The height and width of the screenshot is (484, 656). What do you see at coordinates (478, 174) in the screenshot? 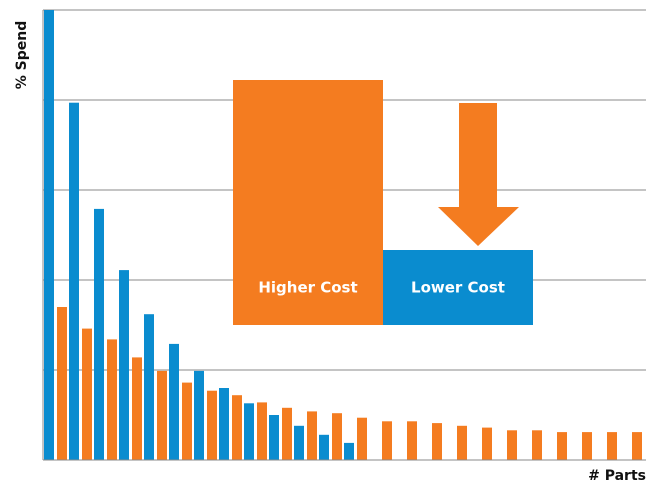
I see `down-arrow` at bounding box center [478, 174].